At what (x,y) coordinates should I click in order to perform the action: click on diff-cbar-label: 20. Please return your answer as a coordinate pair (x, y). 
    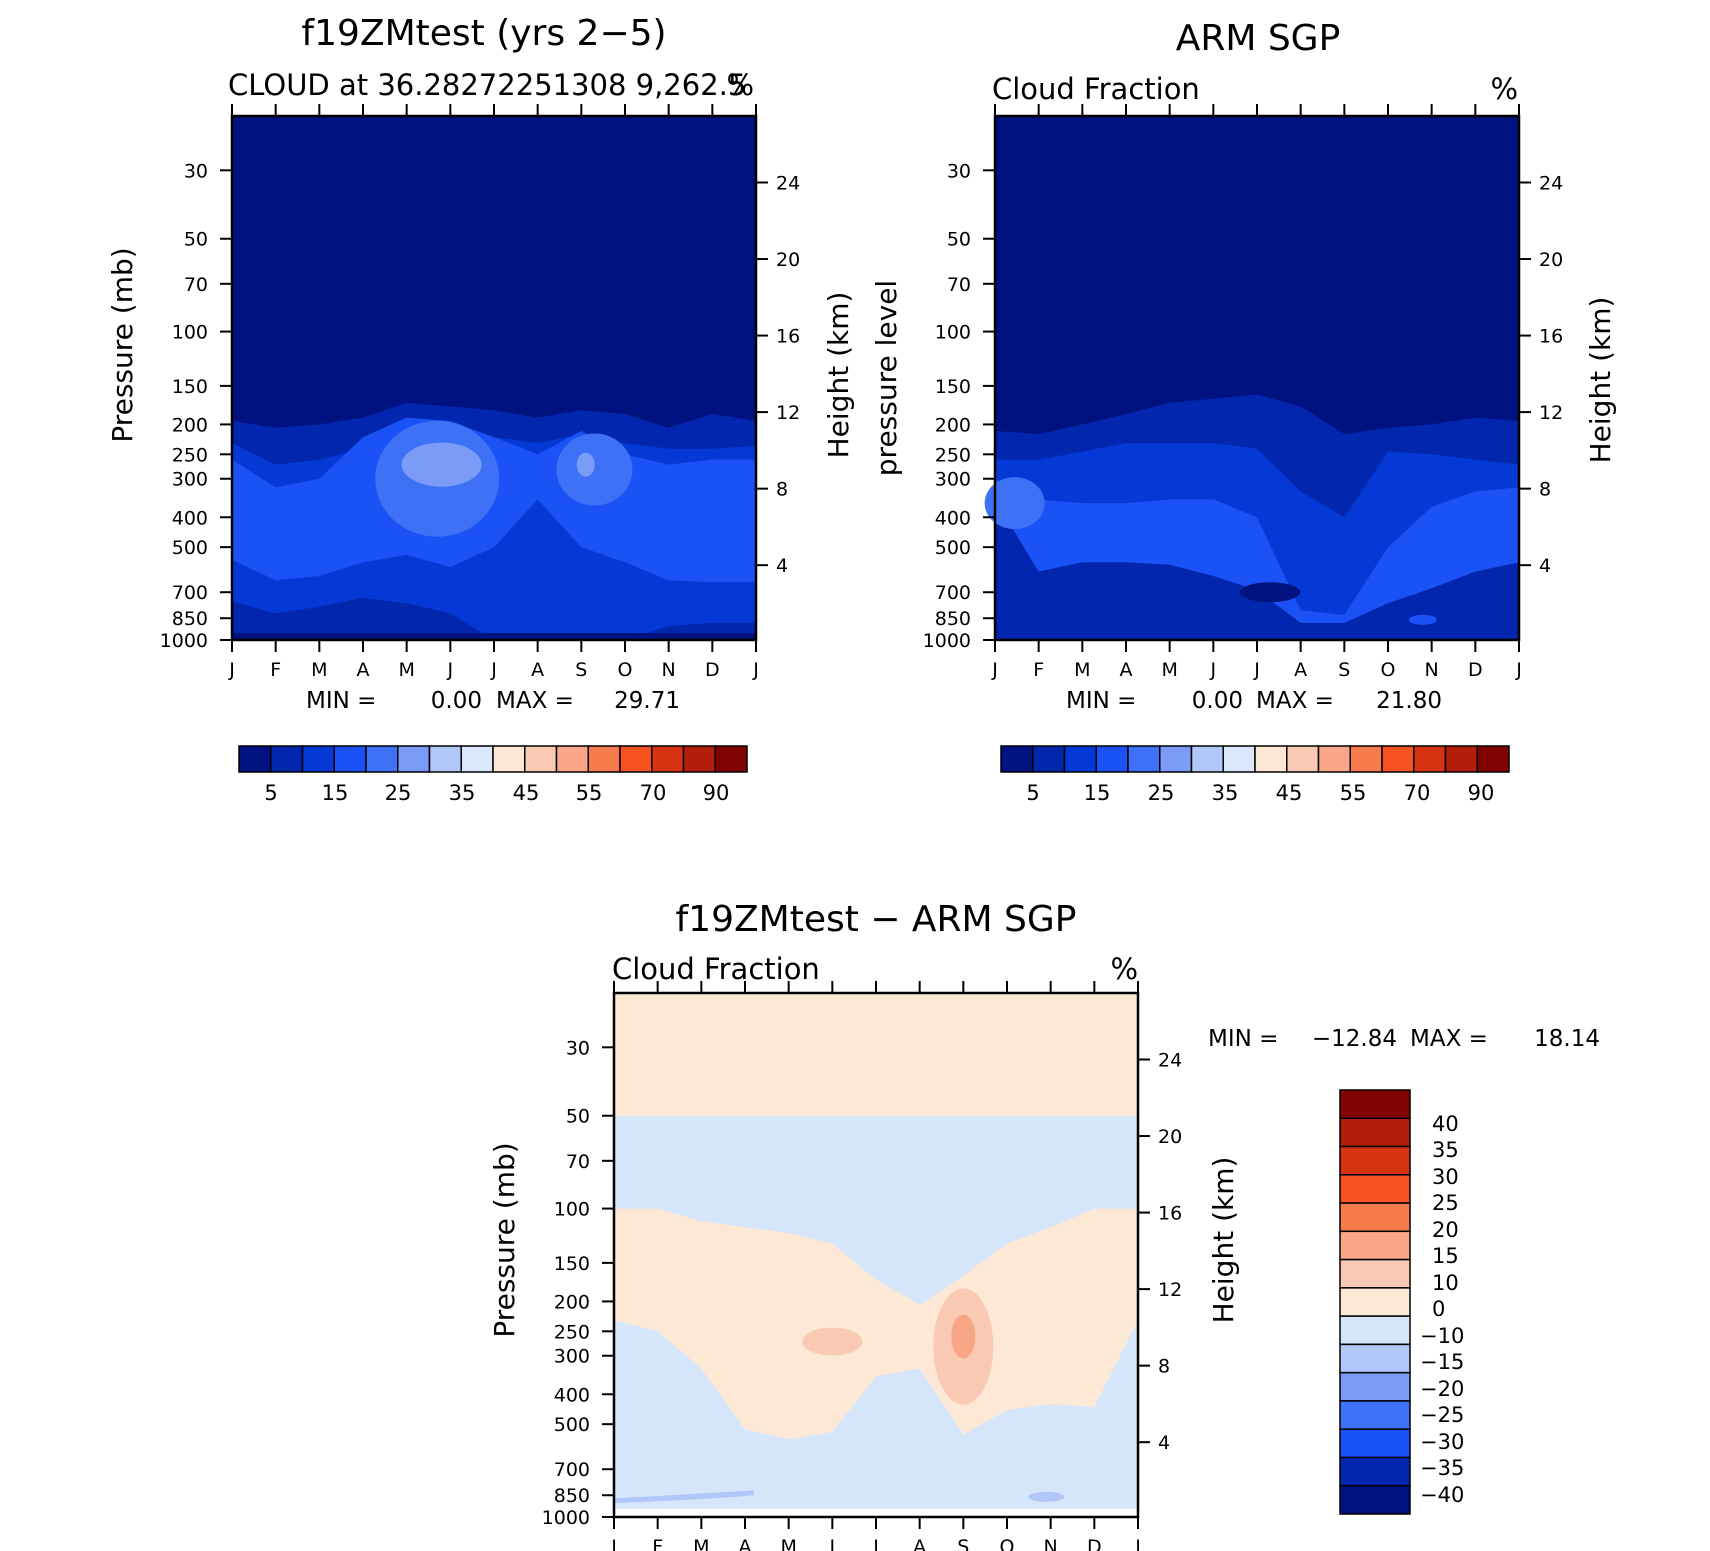
    Looking at the image, I should click on (1445, 1230).